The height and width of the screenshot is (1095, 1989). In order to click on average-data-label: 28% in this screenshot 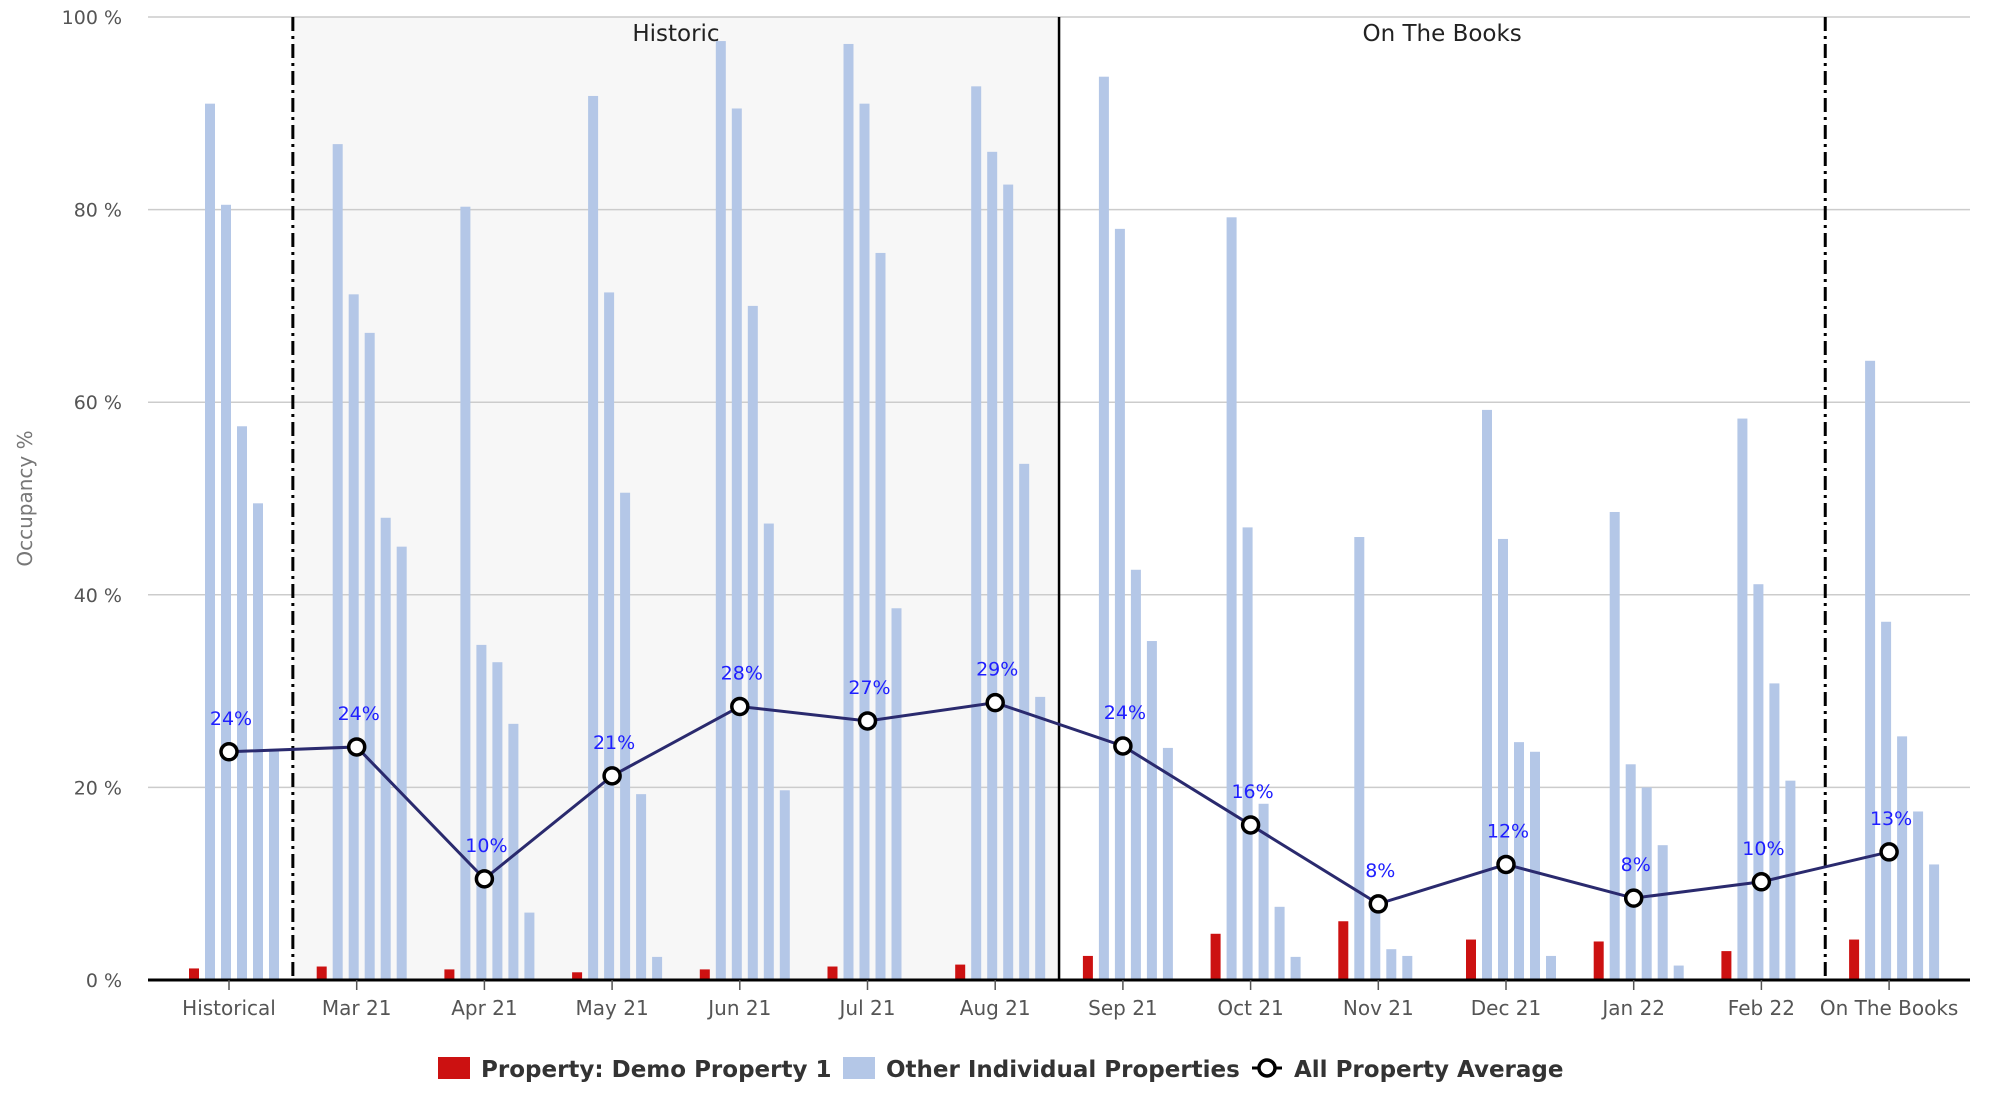, I will do `click(742, 674)`.